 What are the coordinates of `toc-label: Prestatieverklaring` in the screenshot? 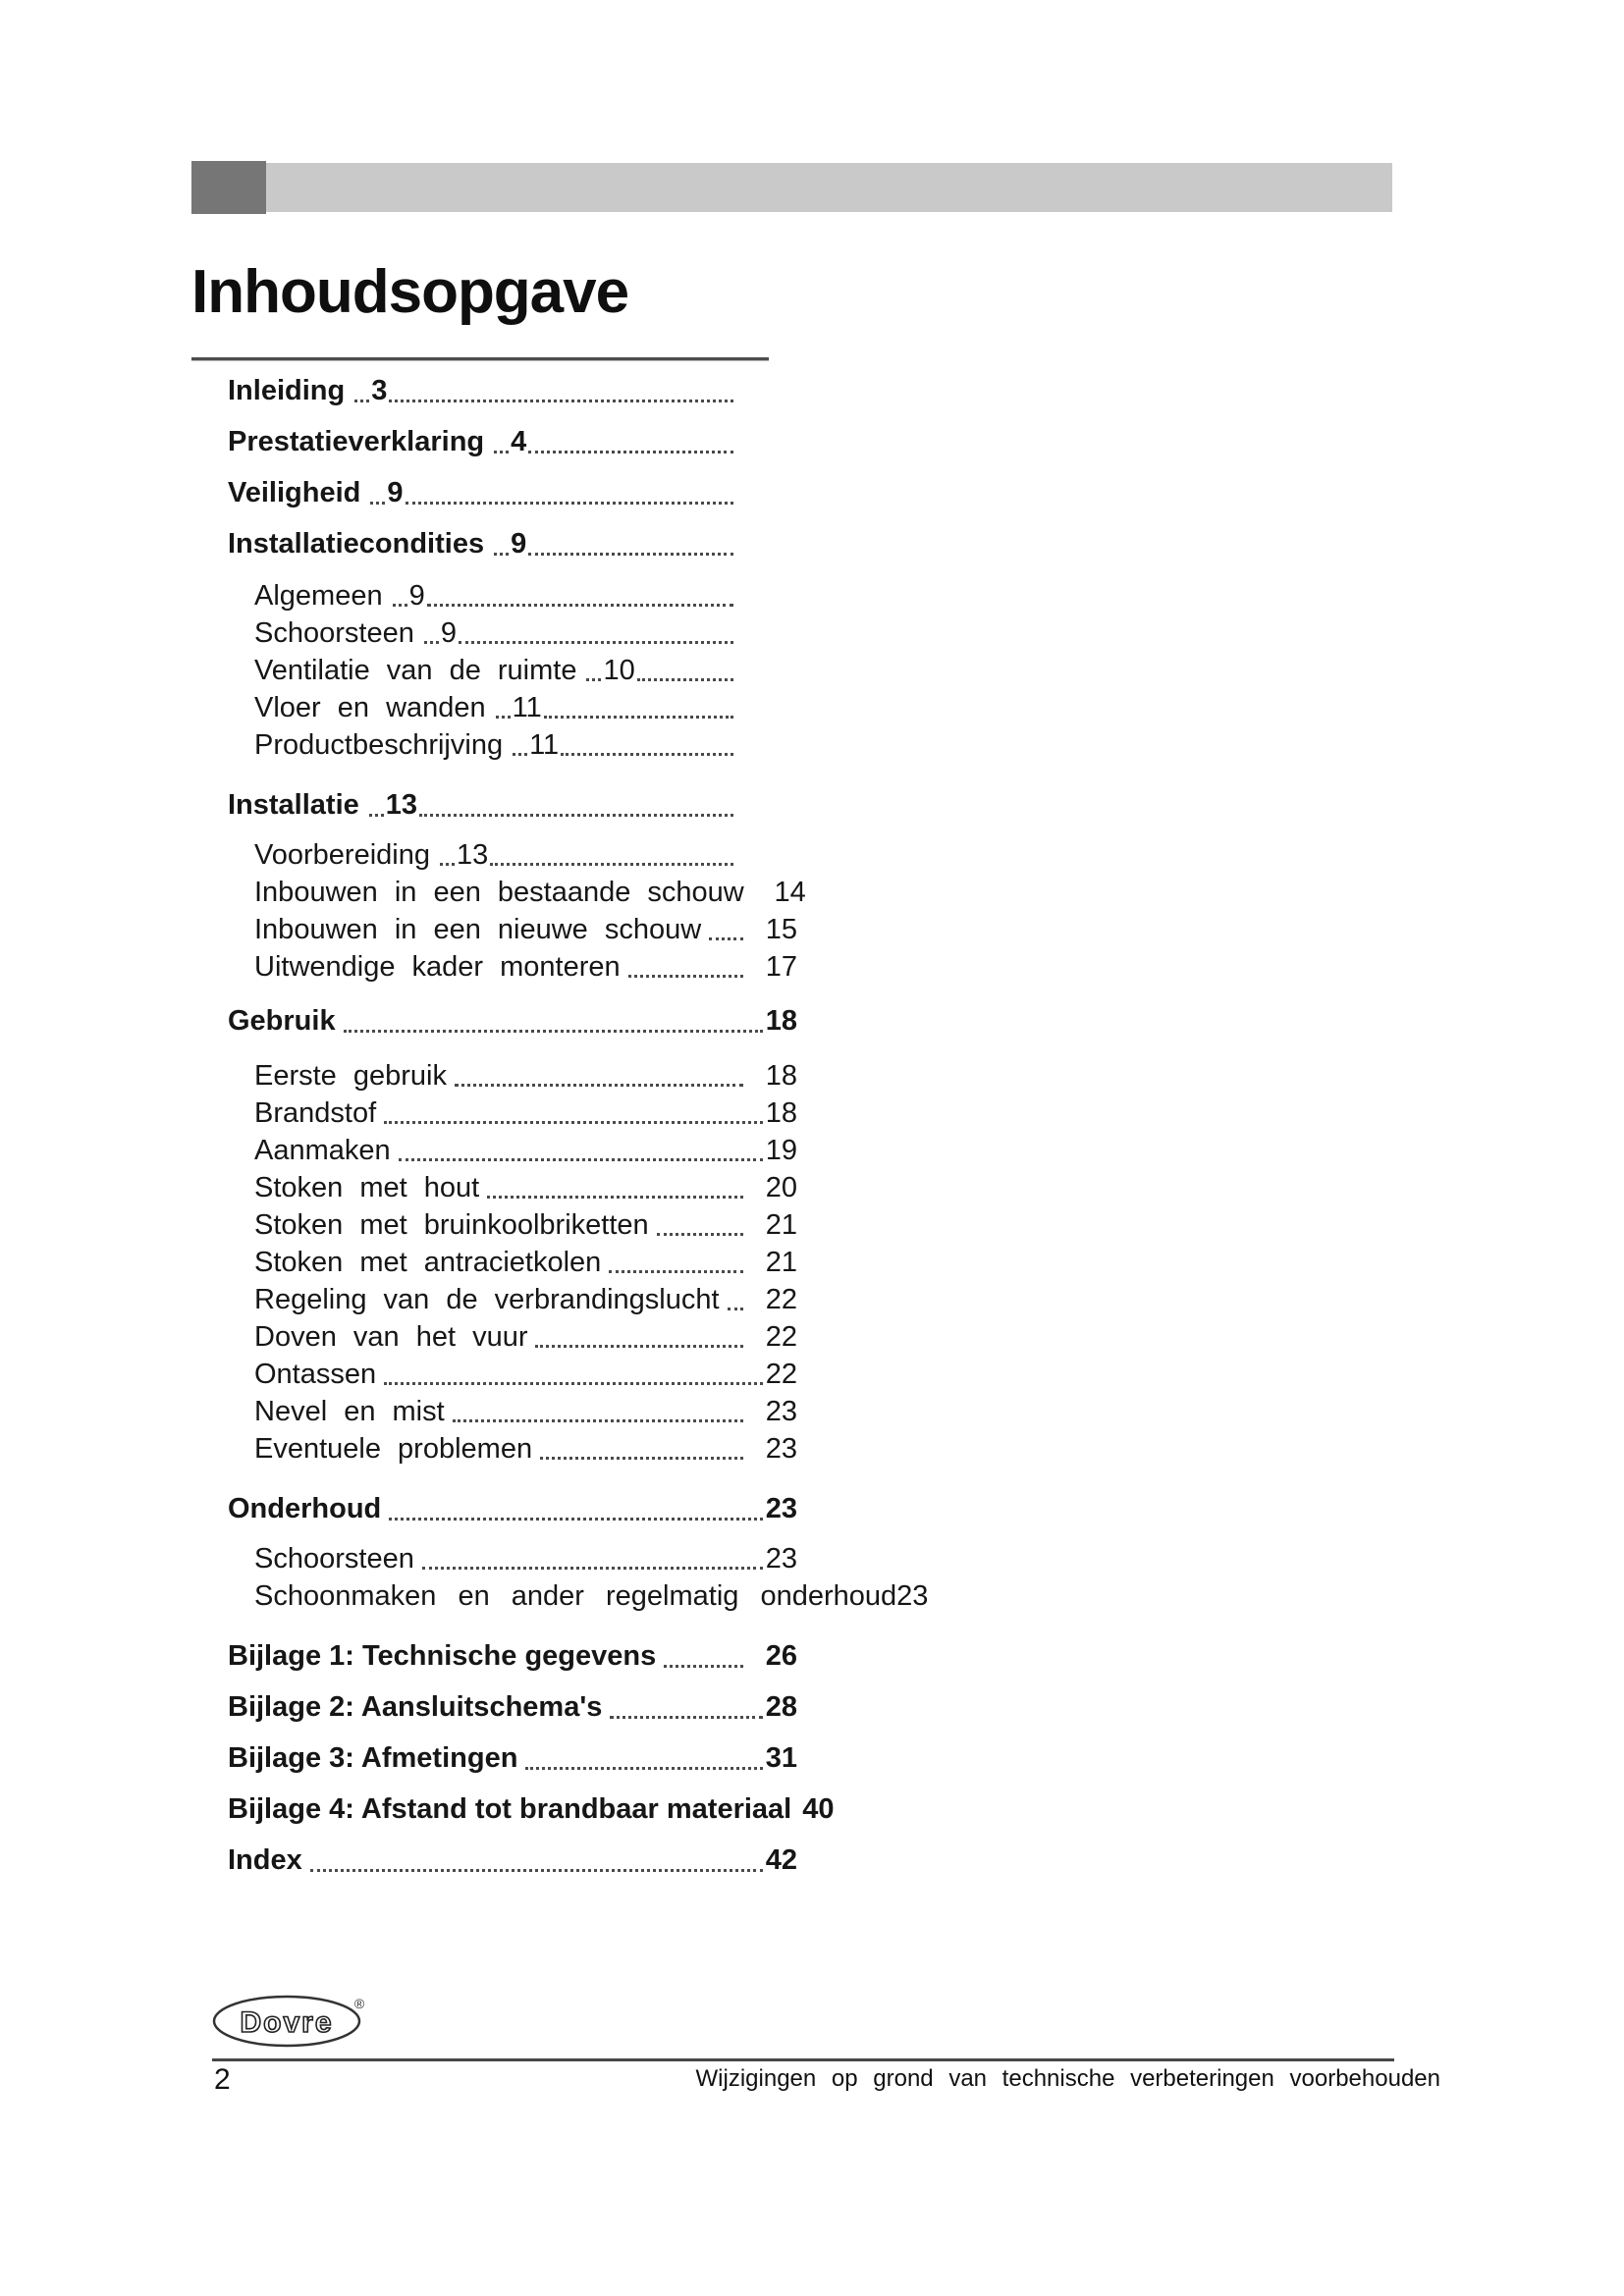 It's located at (356, 441).